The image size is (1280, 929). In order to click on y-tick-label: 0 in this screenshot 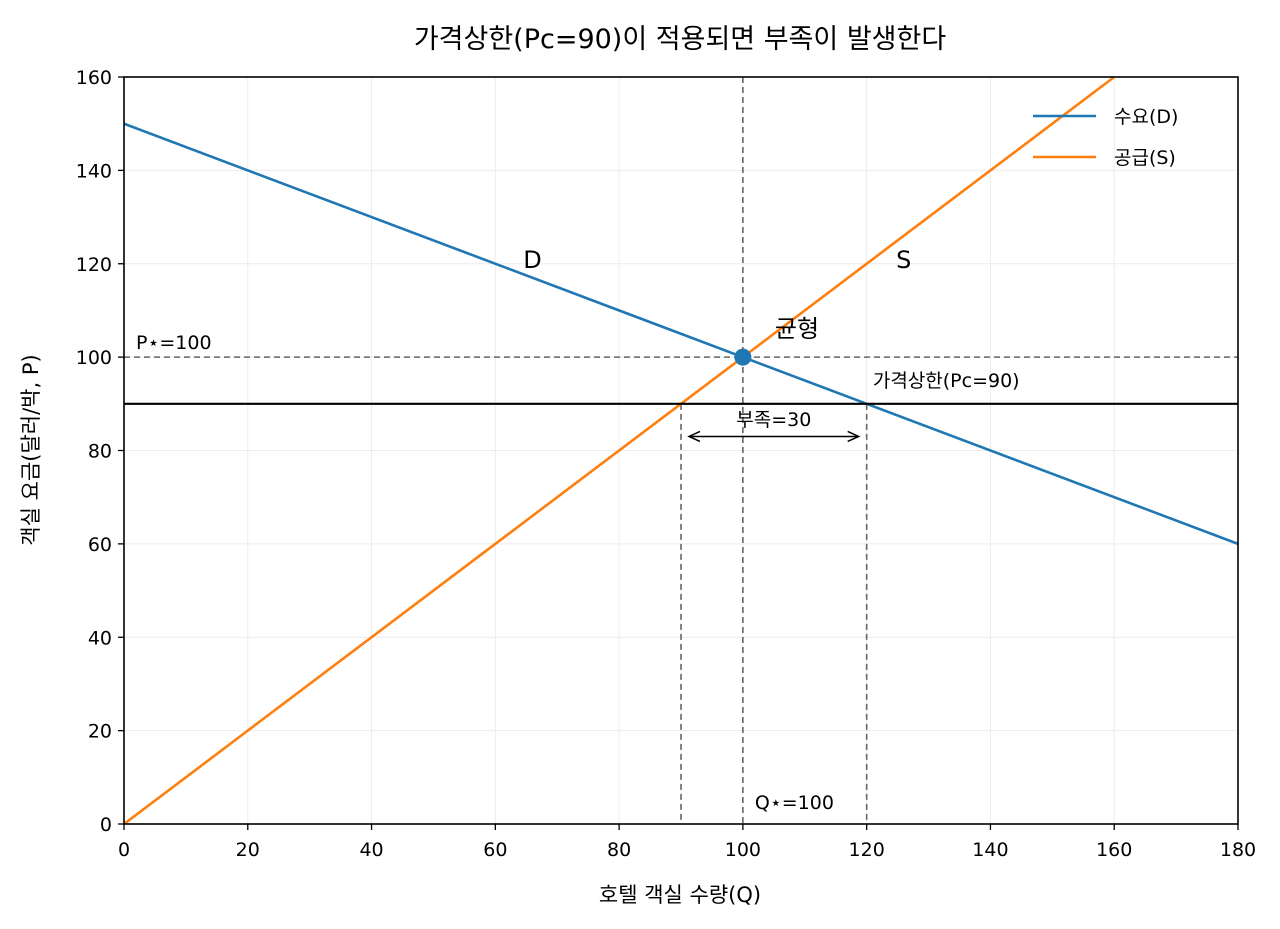, I will do `click(106, 825)`.